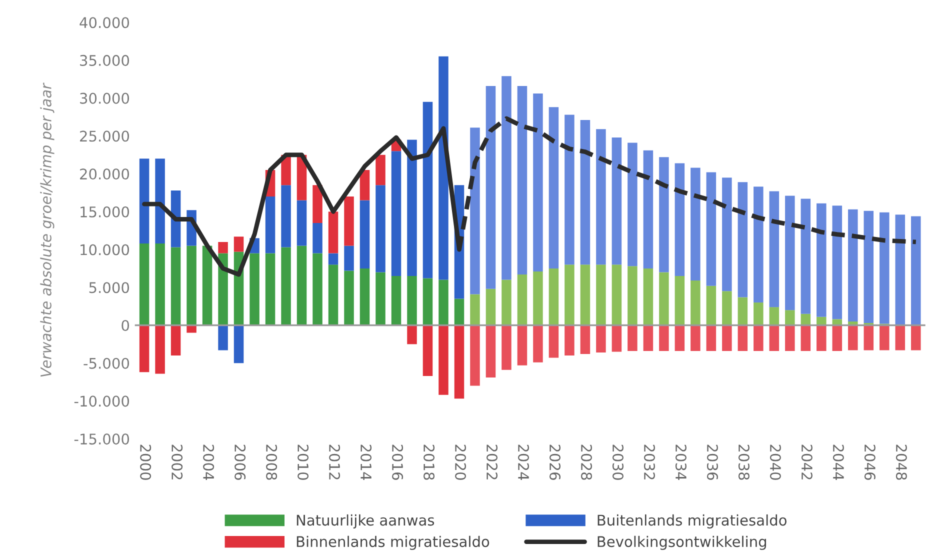 The image size is (930, 559). Describe the element at coordinates (586, 462) in the screenshot. I see `x-tick-label: 2028` at that location.